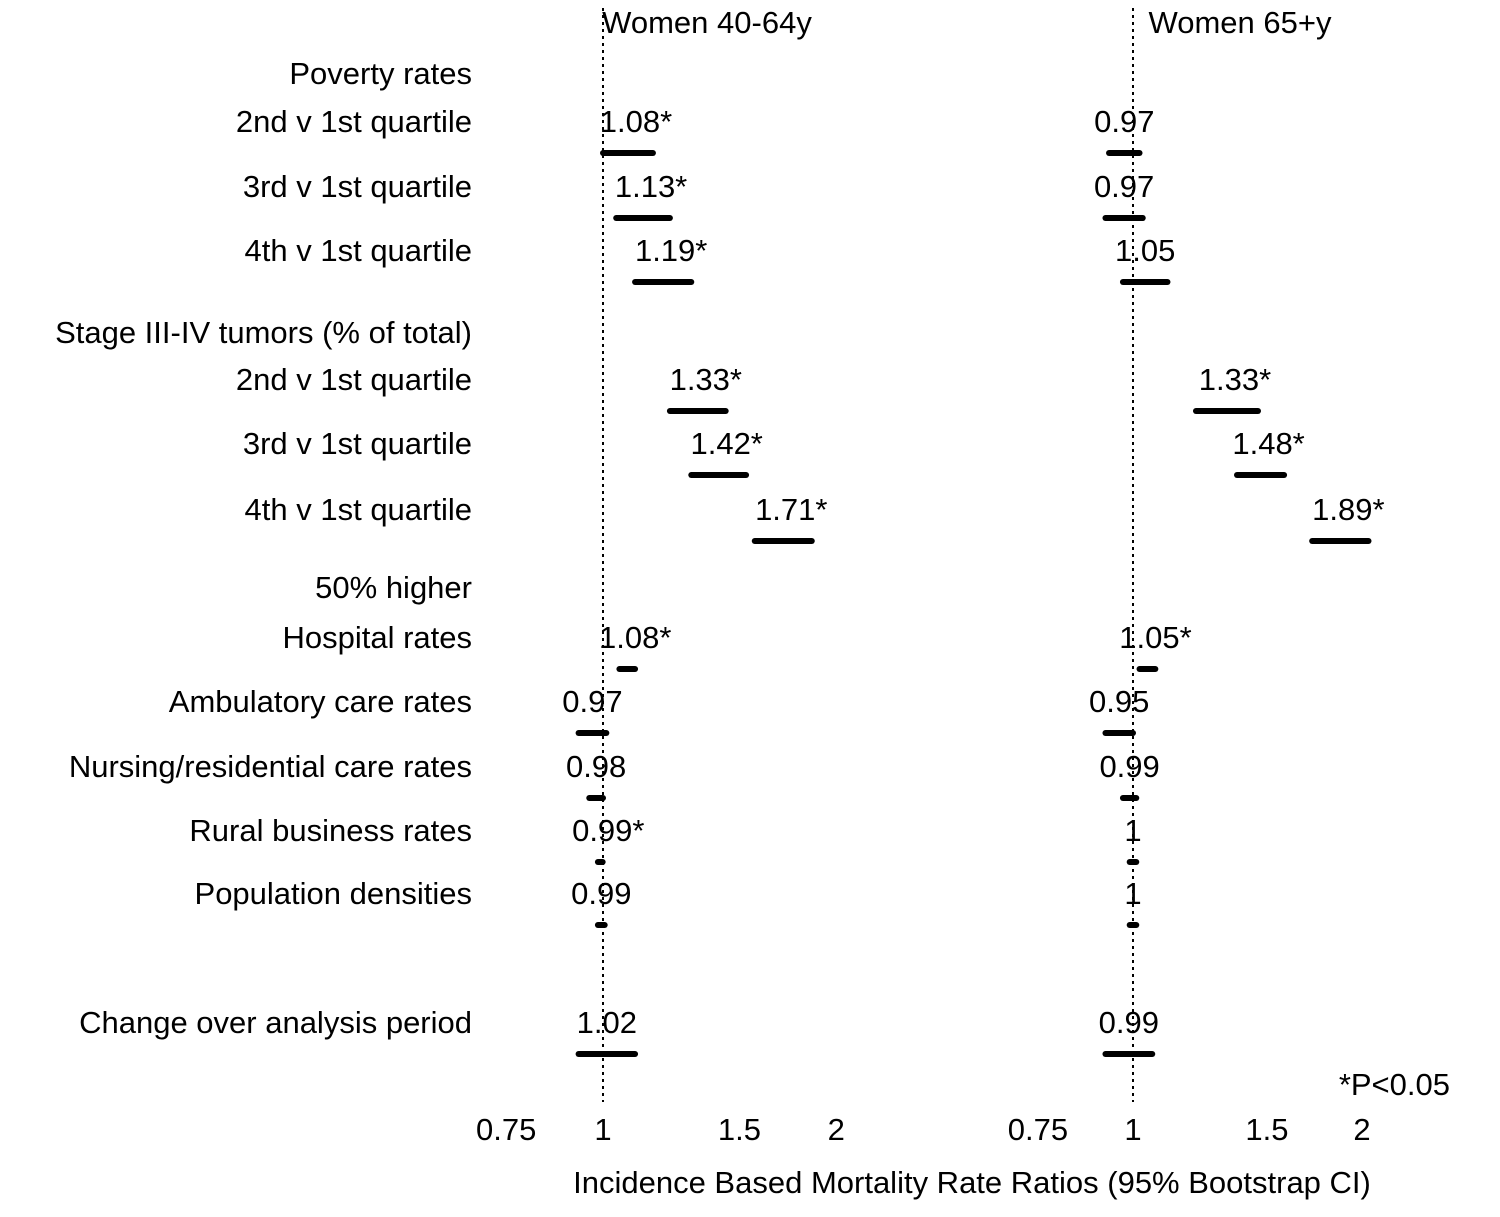  What do you see at coordinates (380, 73) in the screenshot?
I see `group-header: Poverty rates` at bounding box center [380, 73].